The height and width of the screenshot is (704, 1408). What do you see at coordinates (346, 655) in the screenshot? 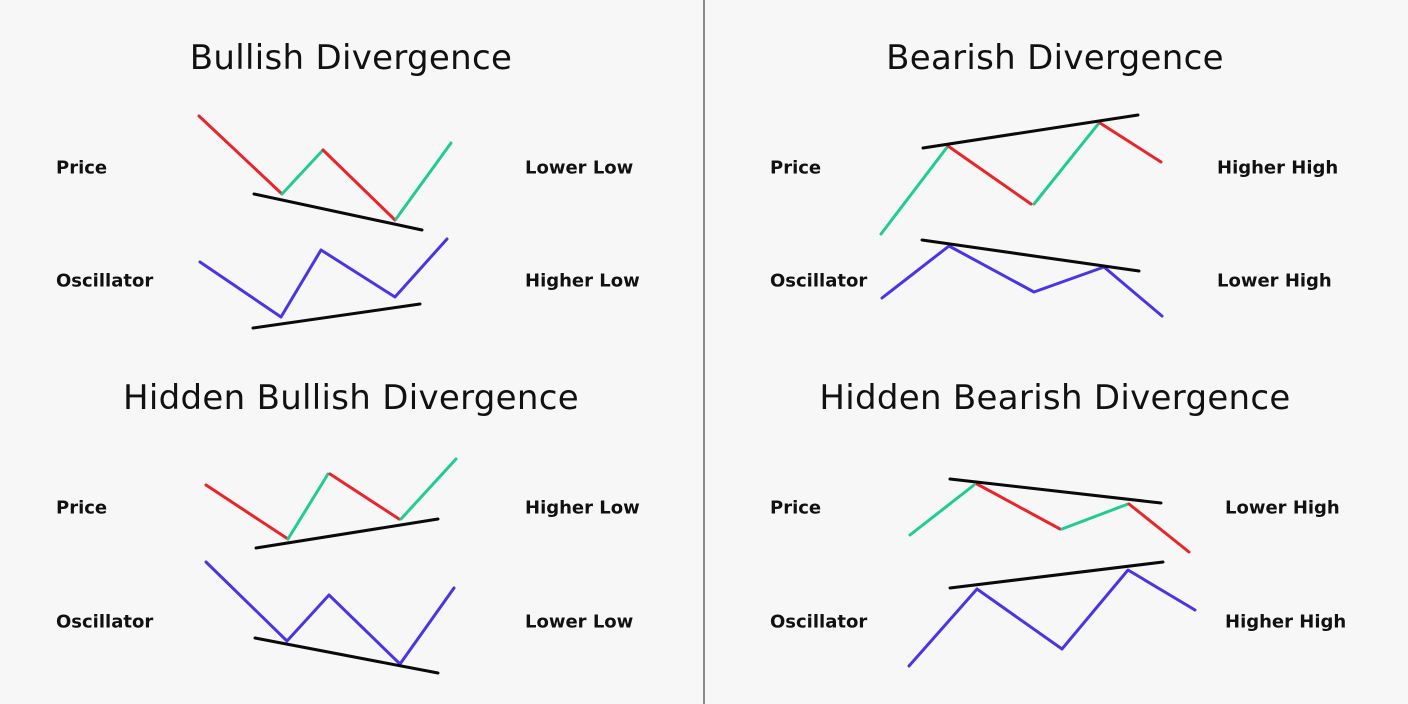
I see `hidden-bullish-oscillator-trendline` at bounding box center [346, 655].